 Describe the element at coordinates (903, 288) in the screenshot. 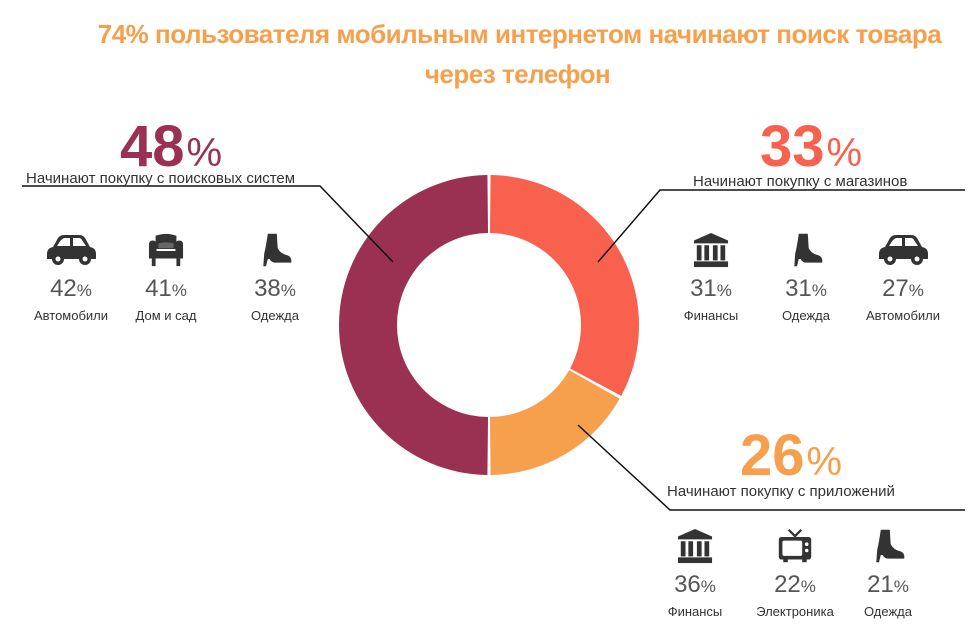

I see `item-value: 27%` at that location.